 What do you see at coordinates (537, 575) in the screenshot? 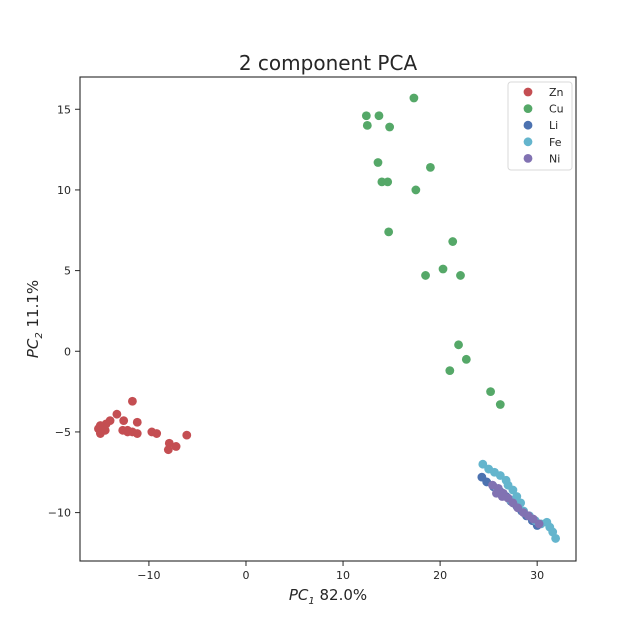
I see `x-tick-label: 30` at bounding box center [537, 575].